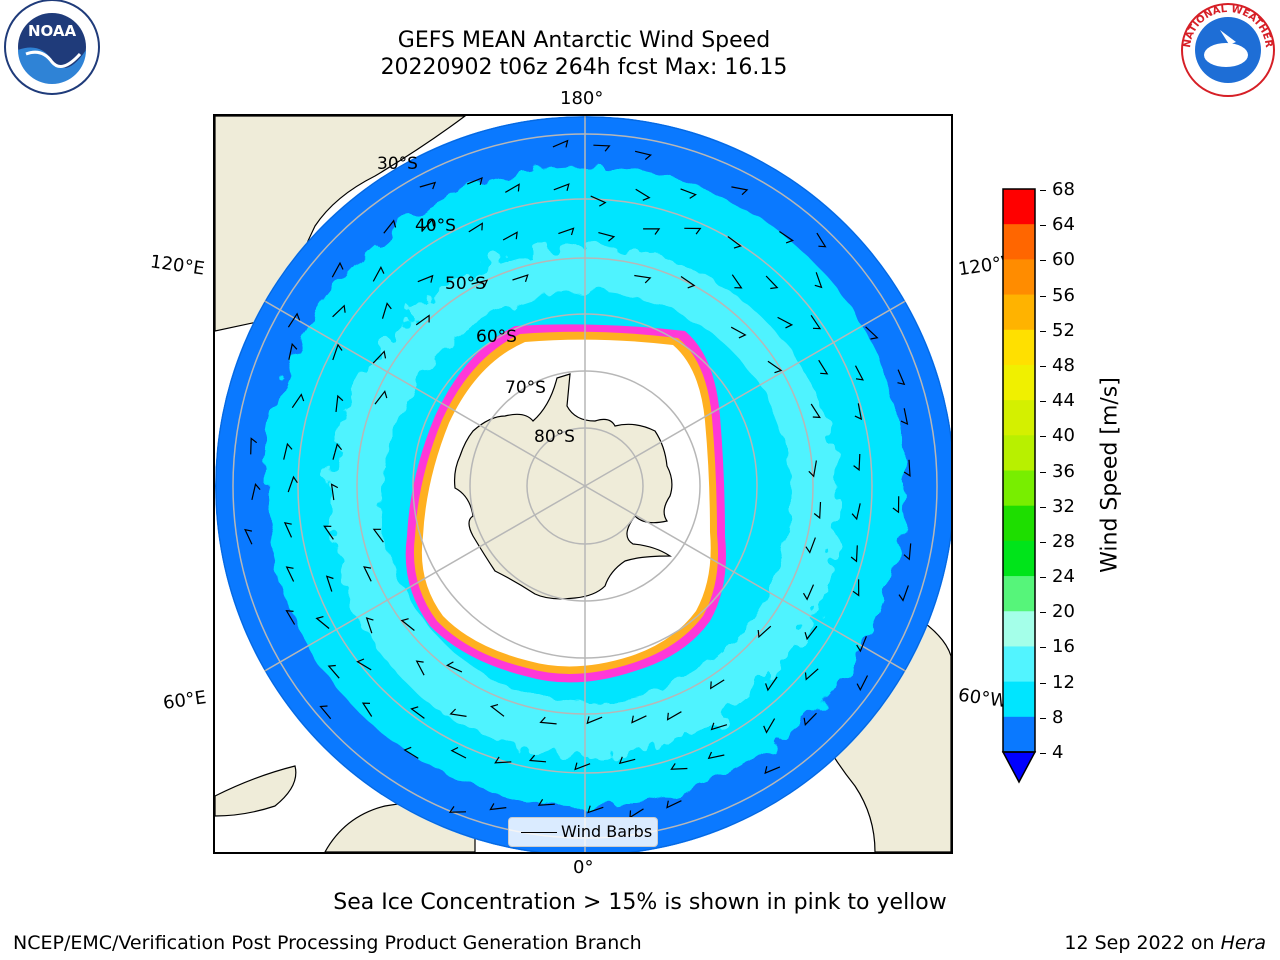  I want to click on colorbar-tick-label: 8, so click(1058, 717).